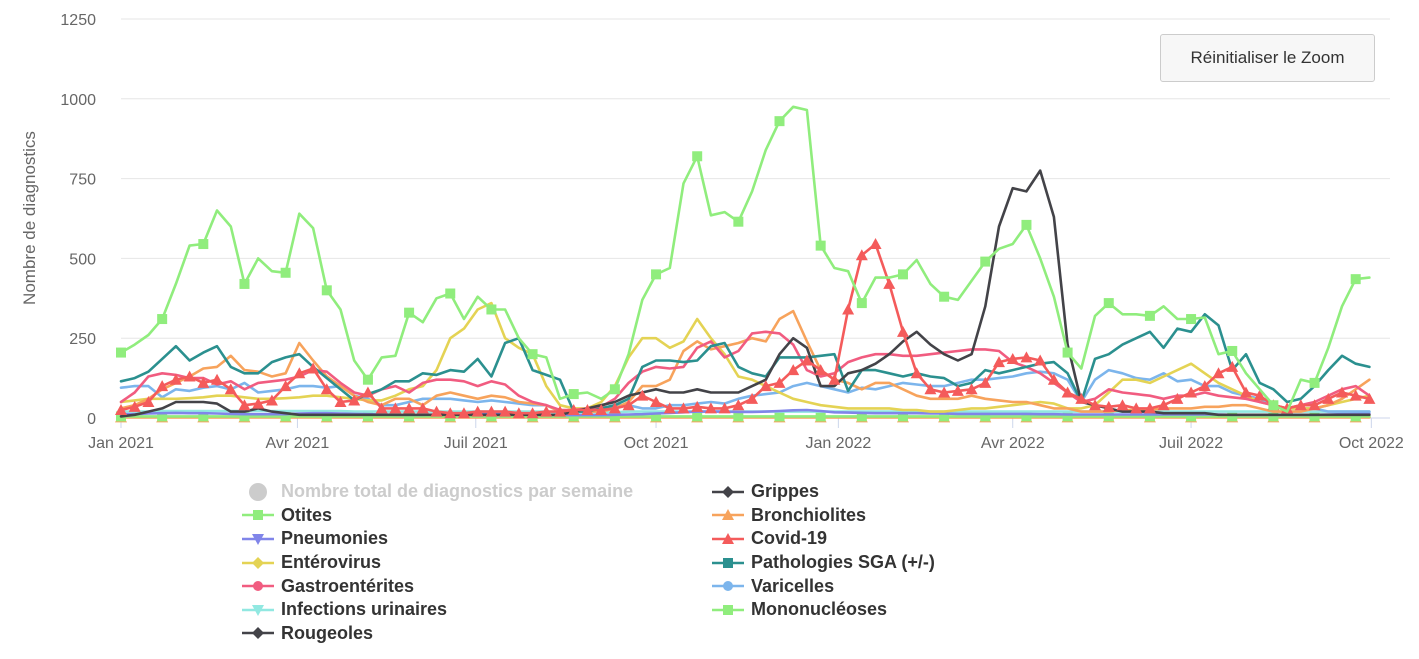  I want to click on legend-item: Pneumonies, so click(475, 539).